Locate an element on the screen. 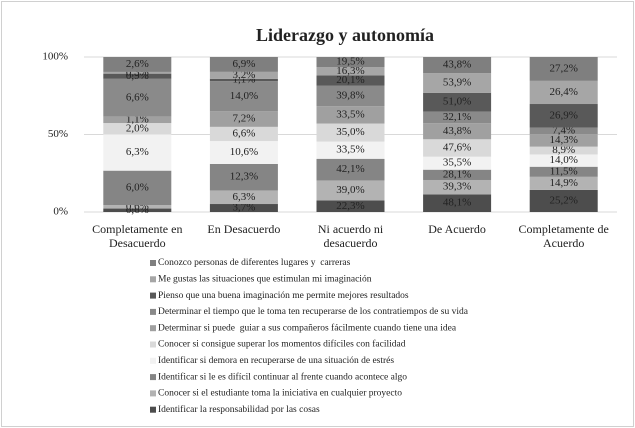 This screenshot has width=635, height=428. data-label: 25,2% is located at coordinates (563, 200).